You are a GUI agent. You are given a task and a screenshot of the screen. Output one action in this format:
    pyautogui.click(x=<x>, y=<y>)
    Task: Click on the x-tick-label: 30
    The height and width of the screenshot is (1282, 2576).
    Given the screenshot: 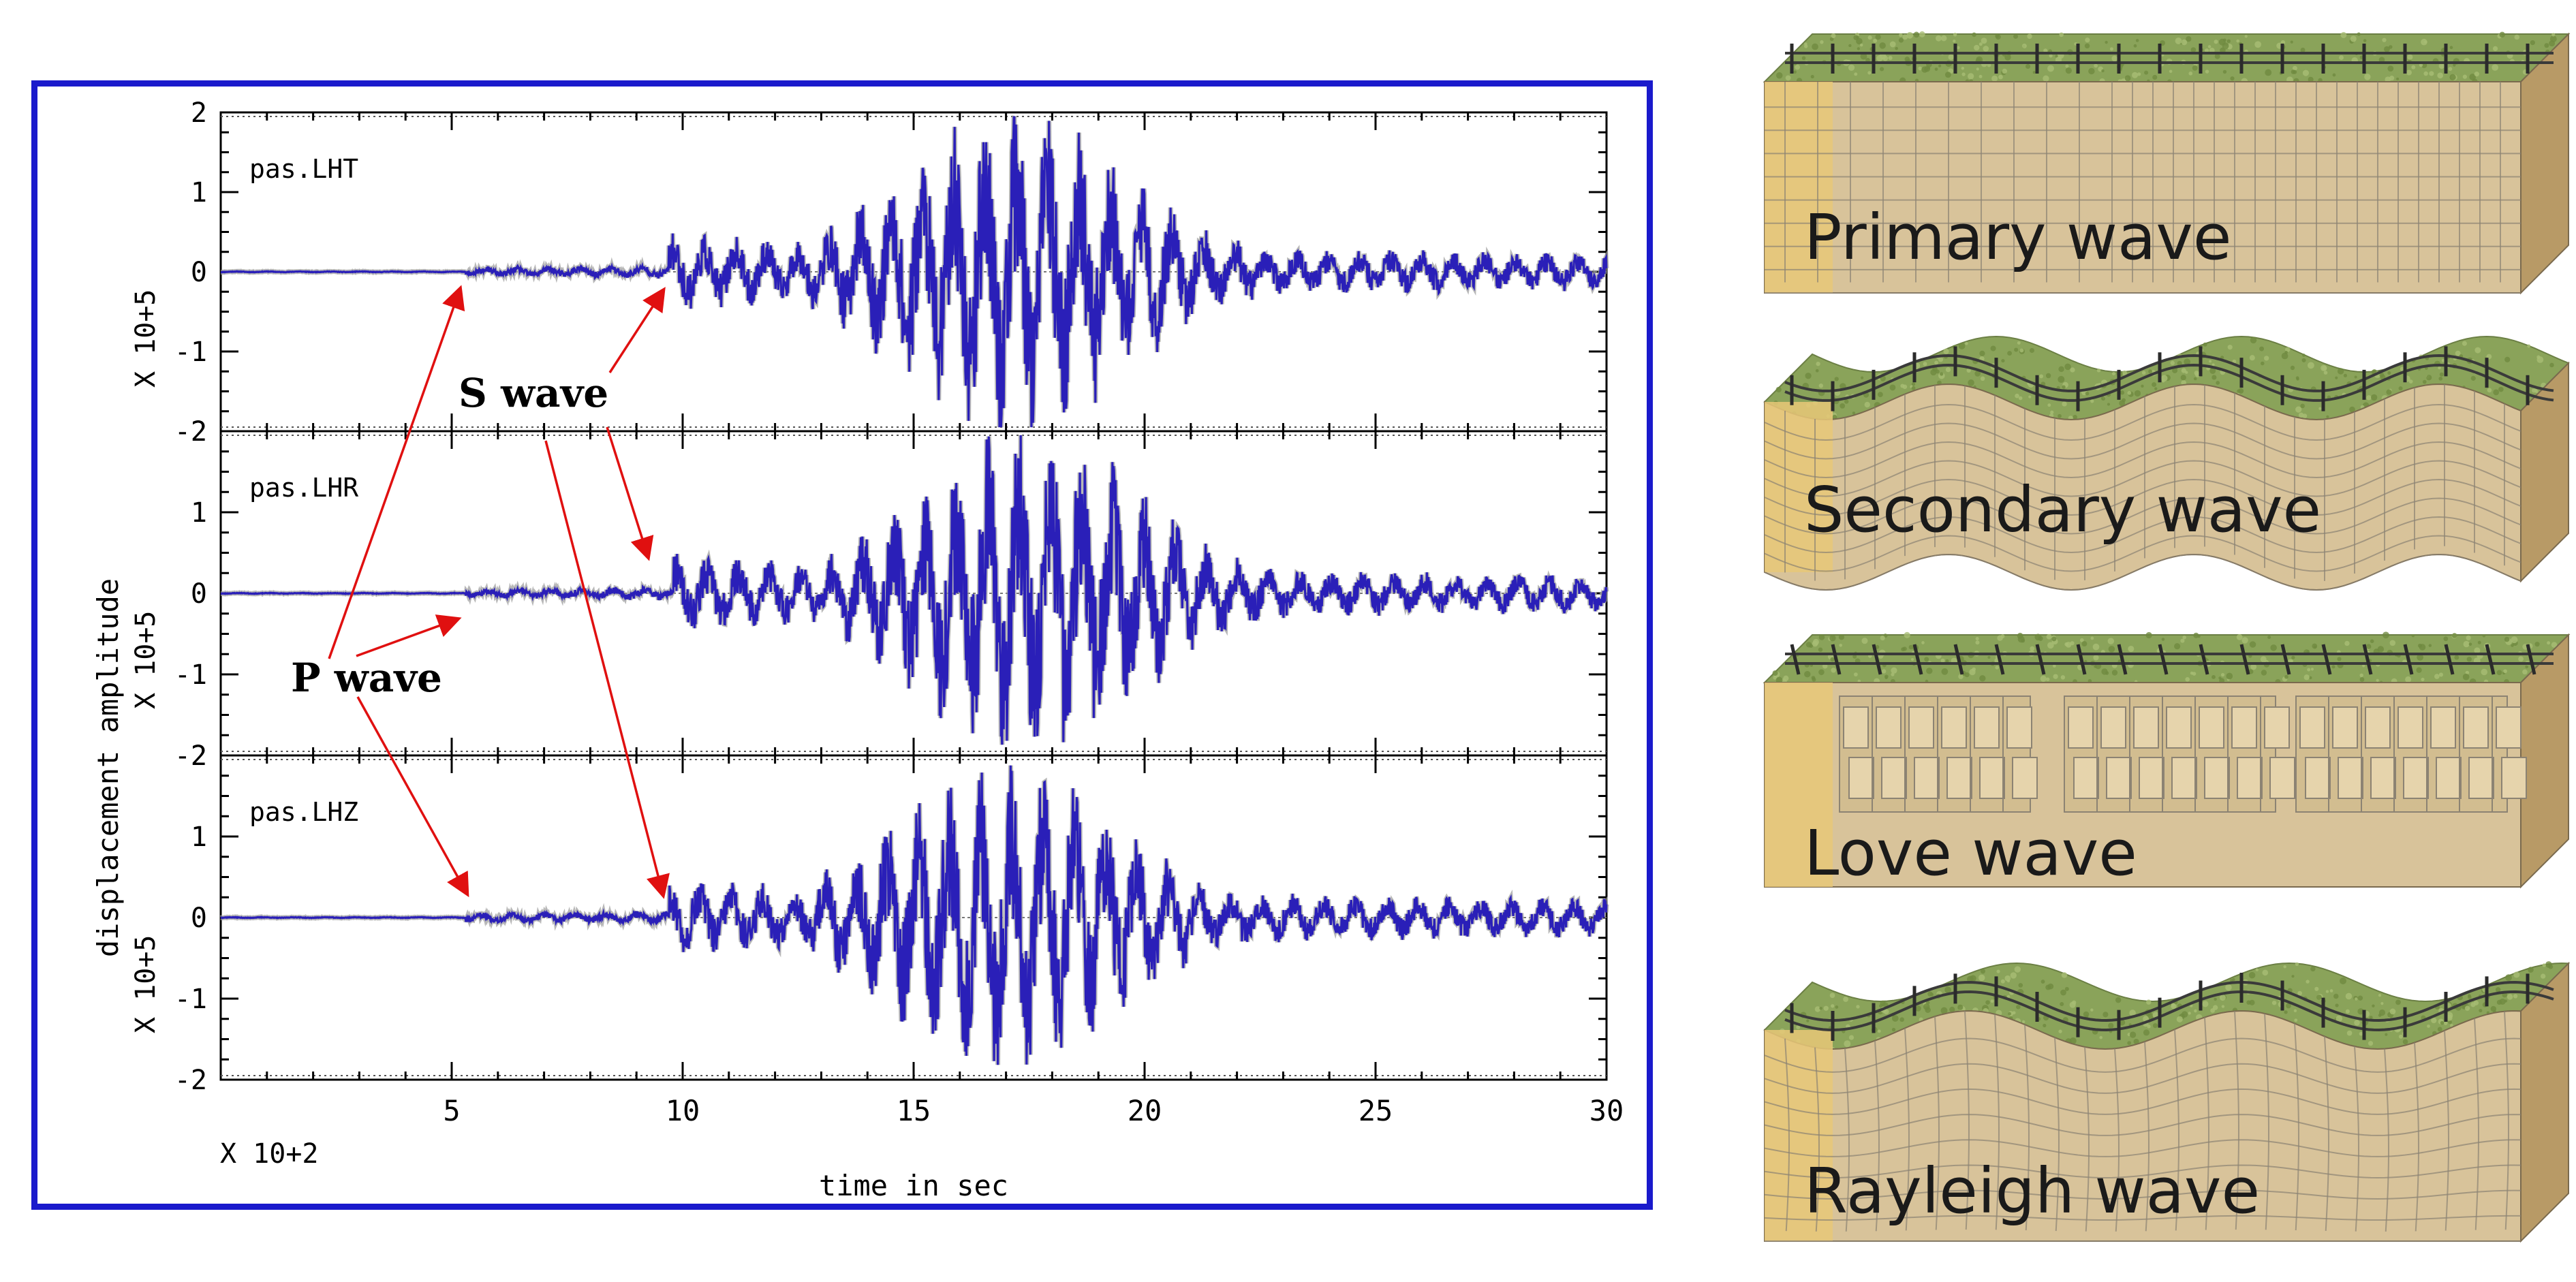 What is the action you would take?
    pyautogui.click(x=1607, y=1110)
    